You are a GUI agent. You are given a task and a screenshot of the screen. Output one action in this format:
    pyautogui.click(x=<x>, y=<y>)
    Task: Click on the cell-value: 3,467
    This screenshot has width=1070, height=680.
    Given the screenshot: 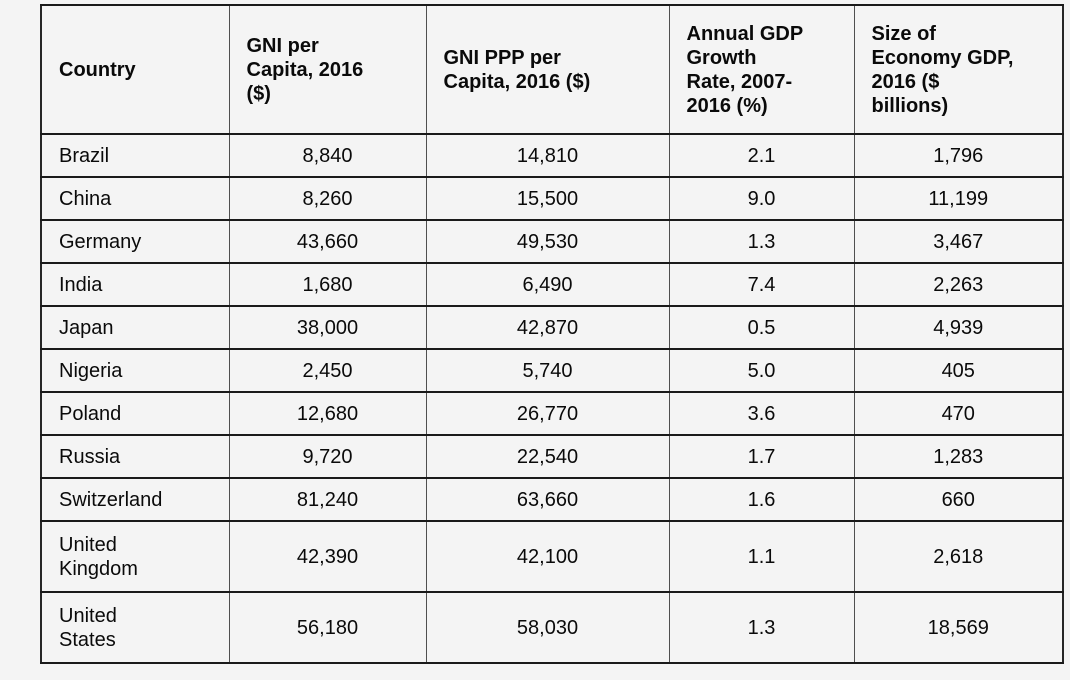 What is the action you would take?
    pyautogui.click(x=958, y=241)
    